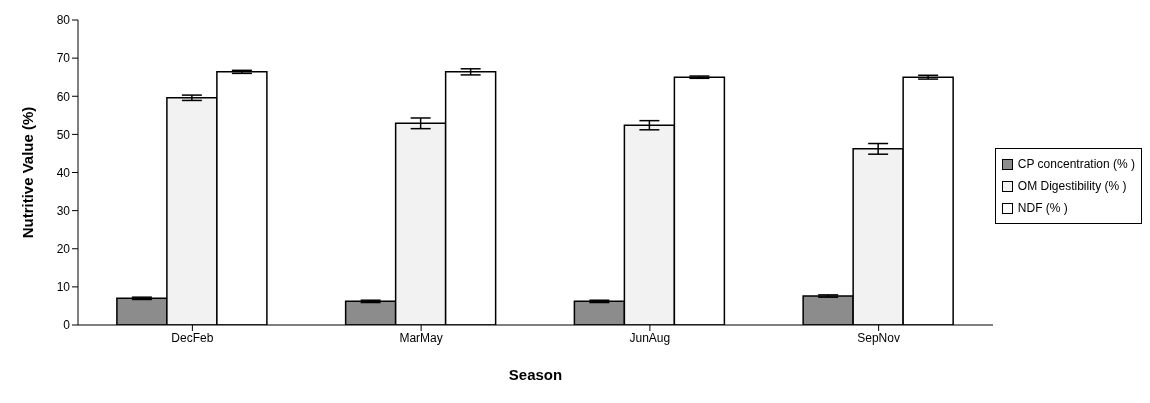 This screenshot has width=1150, height=403. Describe the element at coordinates (63, 249) in the screenshot. I see `y-tick-label: 20` at that location.